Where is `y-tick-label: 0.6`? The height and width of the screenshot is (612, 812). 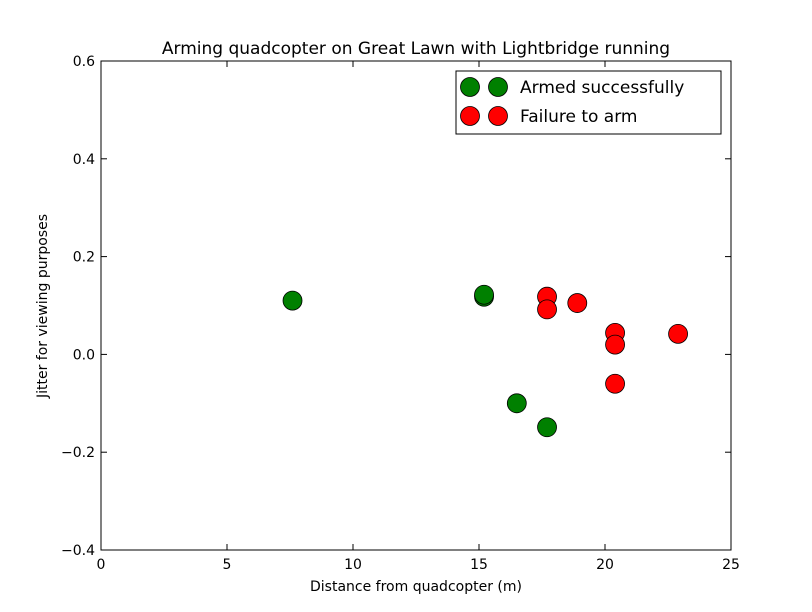 y-tick-label: 0.6 is located at coordinates (84, 62).